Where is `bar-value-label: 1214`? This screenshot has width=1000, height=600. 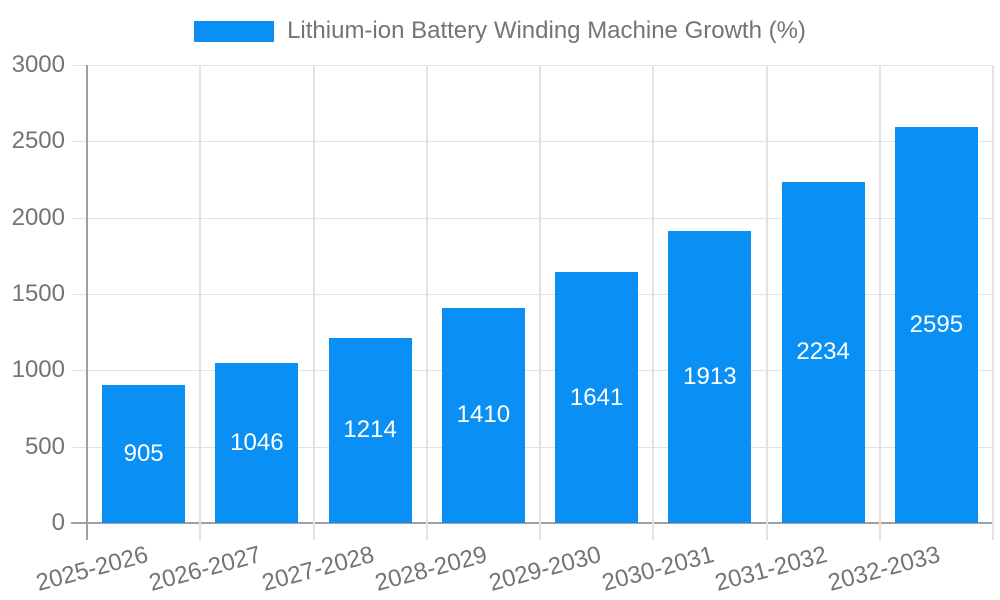 bar-value-label: 1214 is located at coordinates (370, 430).